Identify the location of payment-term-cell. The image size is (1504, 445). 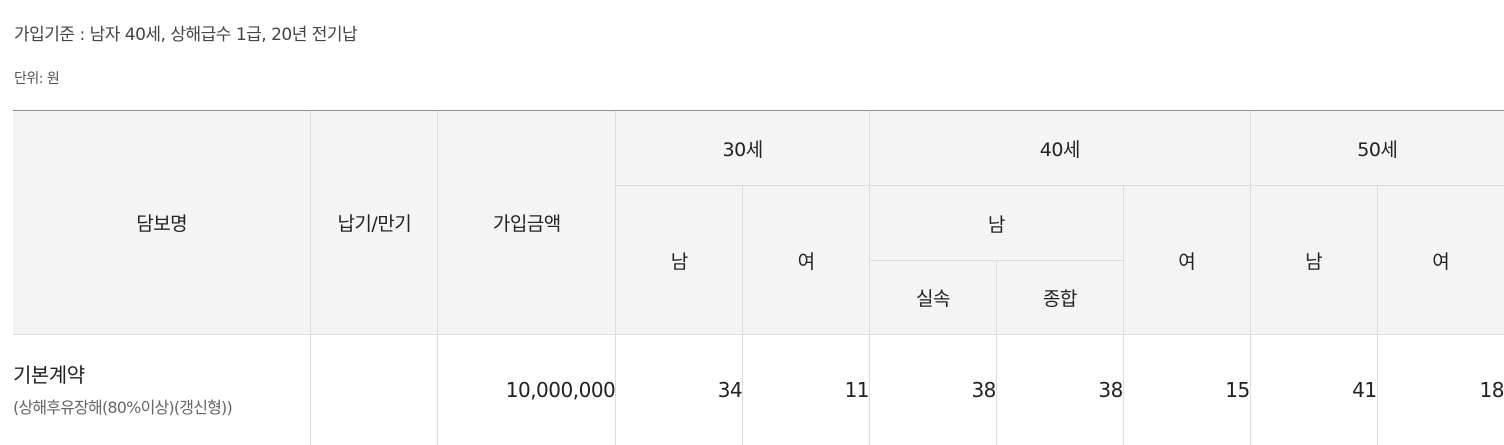
(374, 389).